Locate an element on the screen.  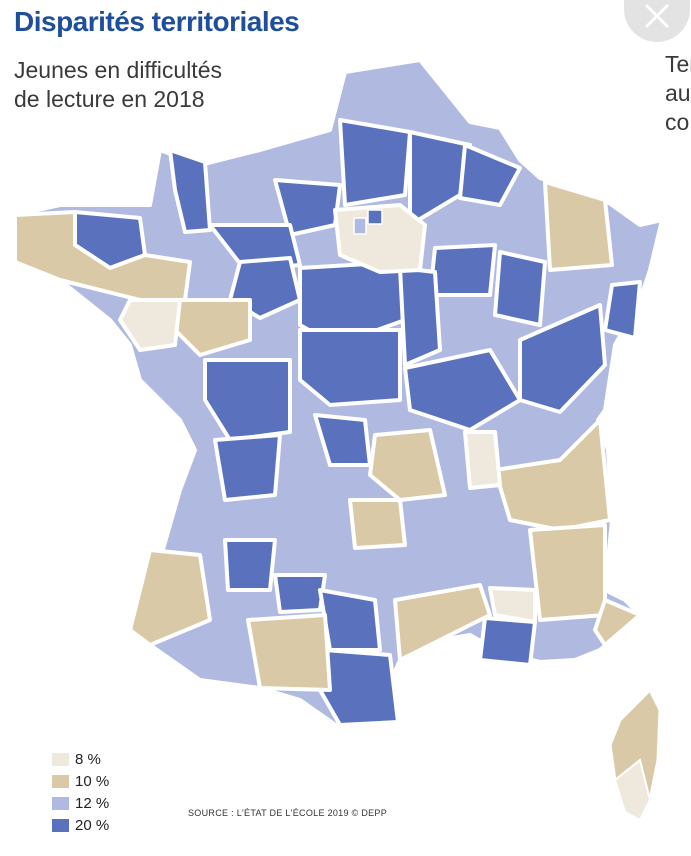
cut-off-line-2: au is located at coordinates (678, 93).